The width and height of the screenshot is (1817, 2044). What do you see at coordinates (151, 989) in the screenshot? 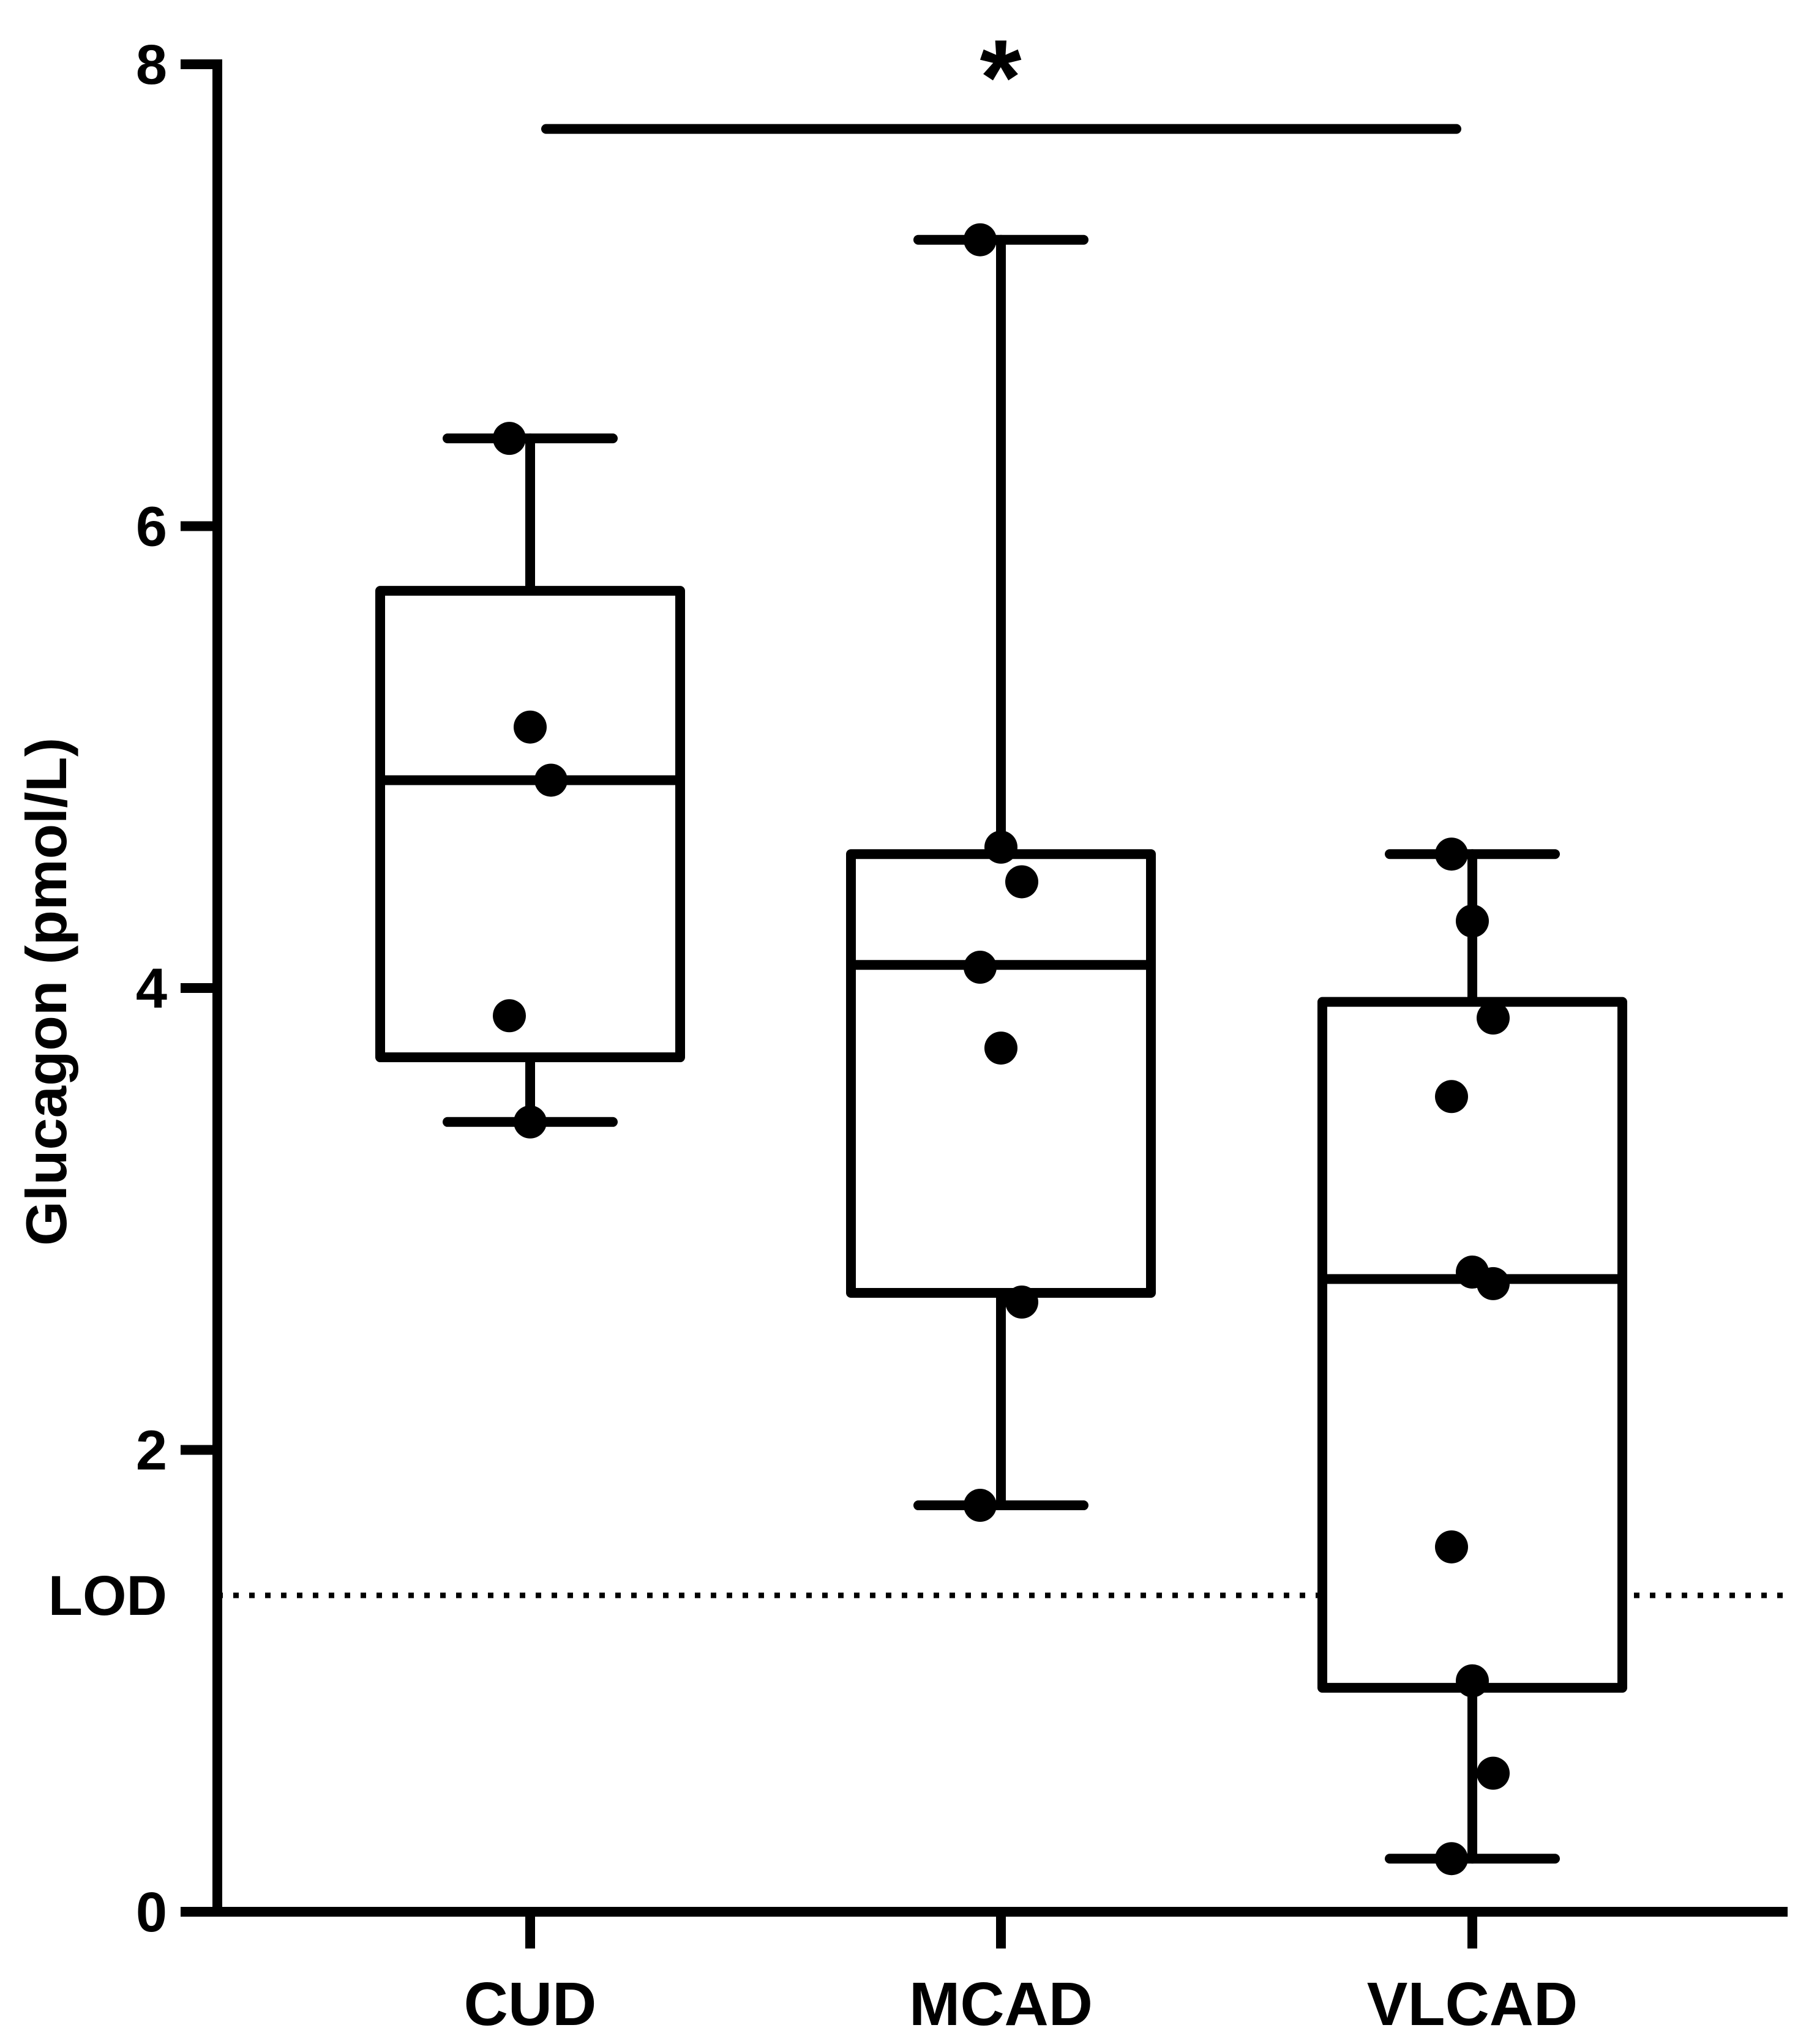
I see `y-tick-label: 4` at bounding box center [151, 989].